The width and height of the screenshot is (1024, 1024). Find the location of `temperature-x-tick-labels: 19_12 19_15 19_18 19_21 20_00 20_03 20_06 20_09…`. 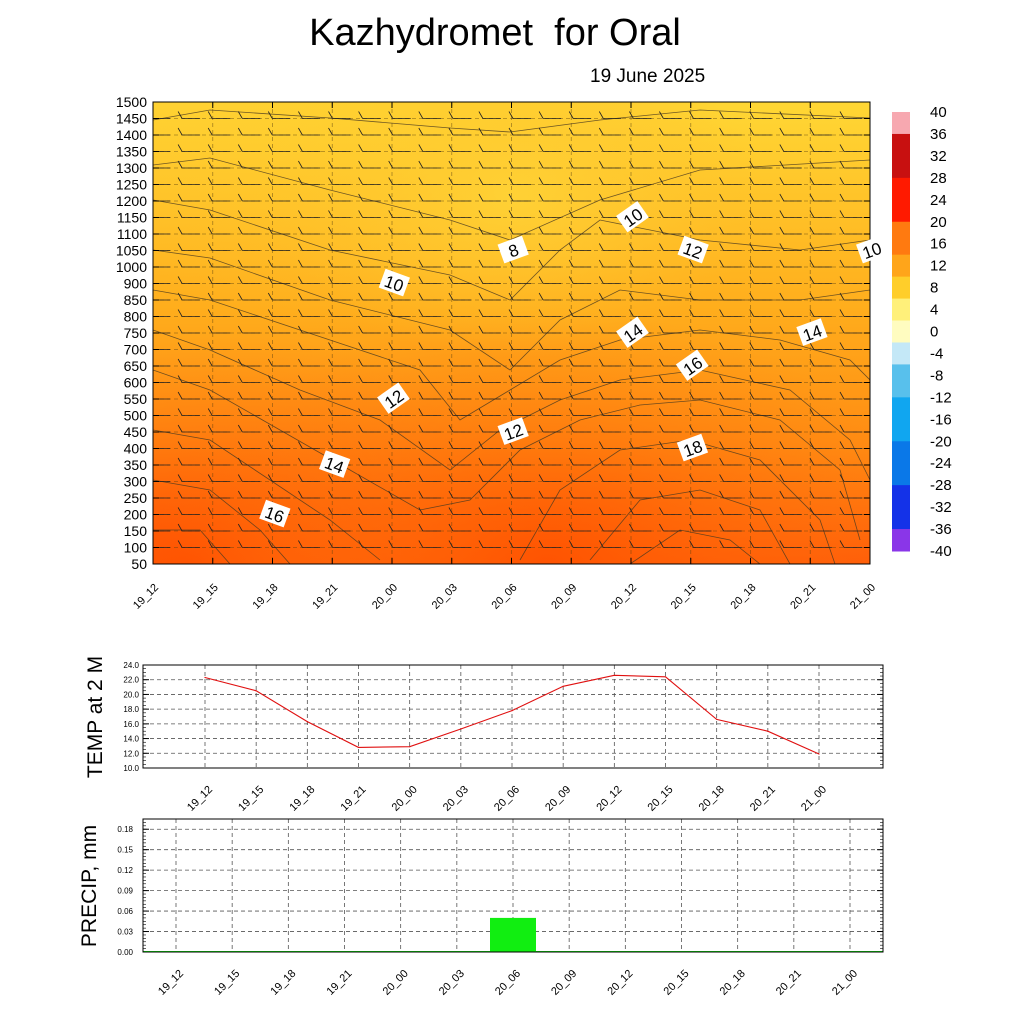

temperature-x-tick-labels: 19_12 19_15 19_18 19_21 20_00 20_03 20_06 20_09… is located at coordinates (507, 799).